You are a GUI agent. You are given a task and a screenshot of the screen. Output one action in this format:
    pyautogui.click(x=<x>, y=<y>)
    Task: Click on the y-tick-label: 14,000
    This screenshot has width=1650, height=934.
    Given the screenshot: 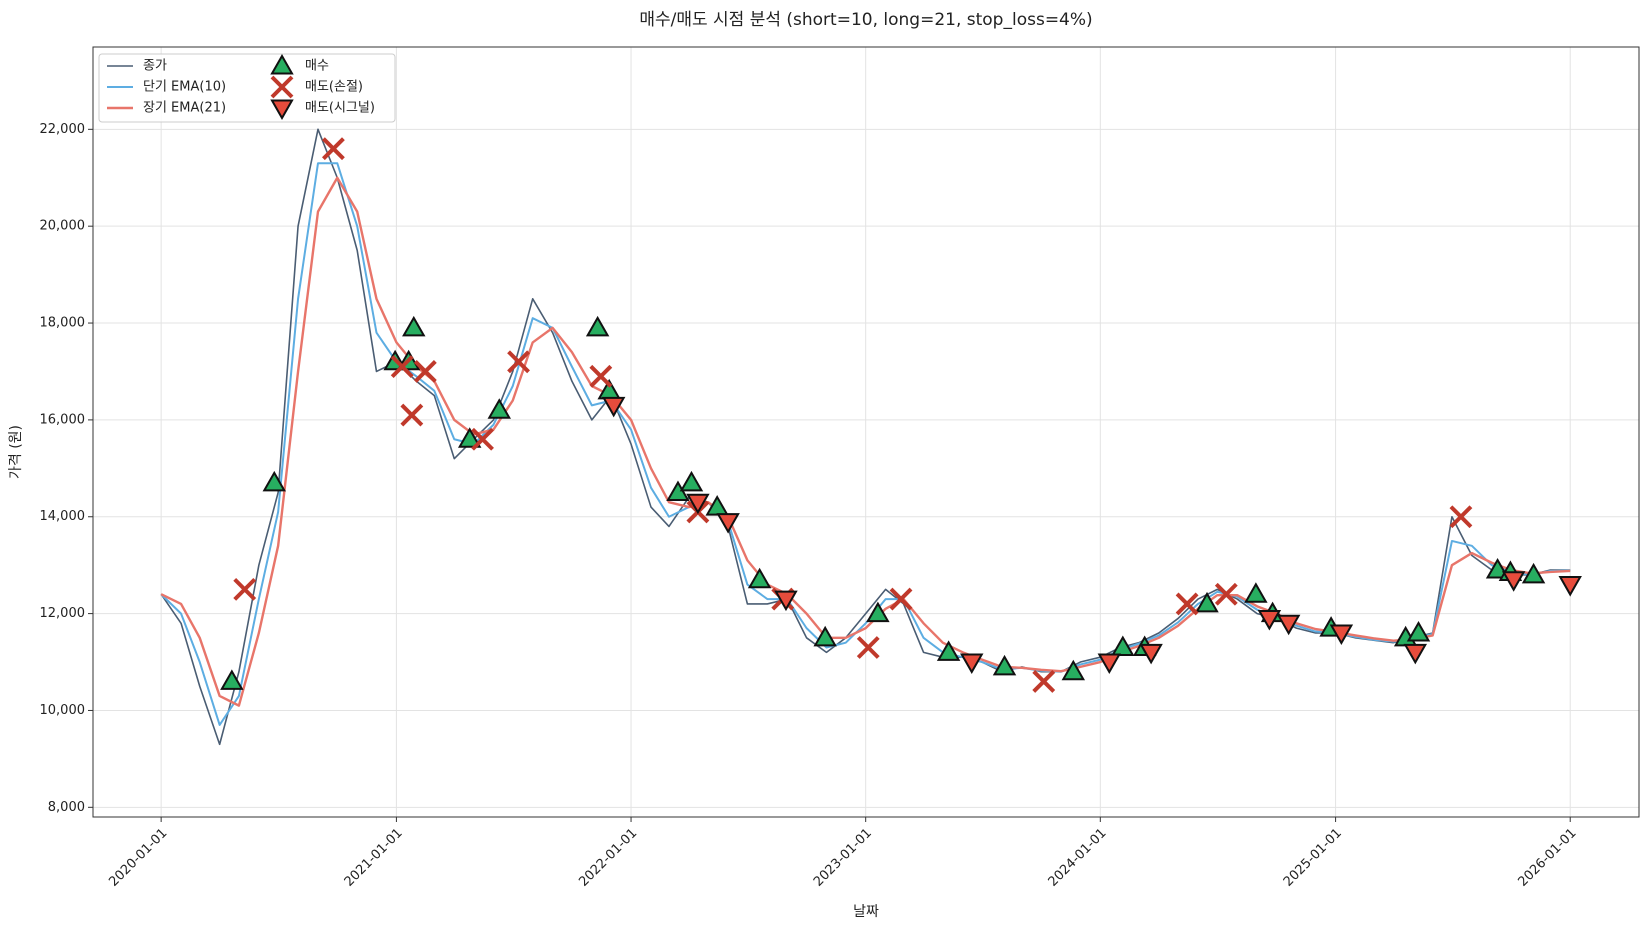 What is the action you would take?
    pyautogui.click(x=63, y=516)
    